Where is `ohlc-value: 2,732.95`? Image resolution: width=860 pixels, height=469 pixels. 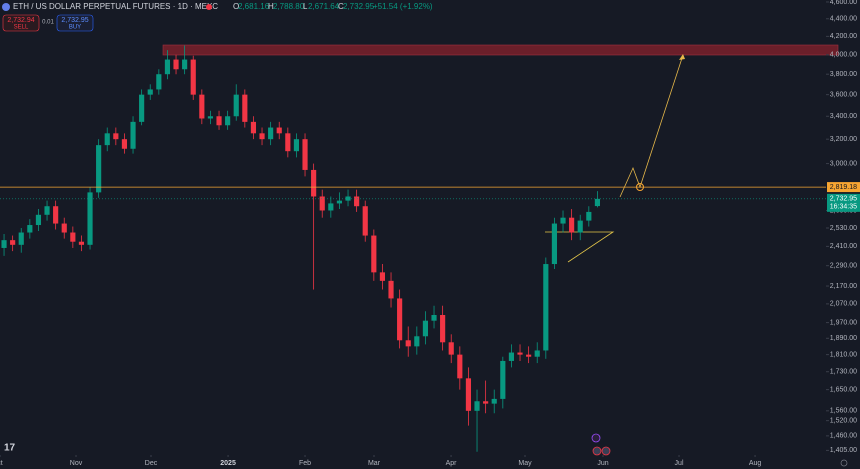 ohlc-value: 2,732.95 is located at coordinates (359, 6).